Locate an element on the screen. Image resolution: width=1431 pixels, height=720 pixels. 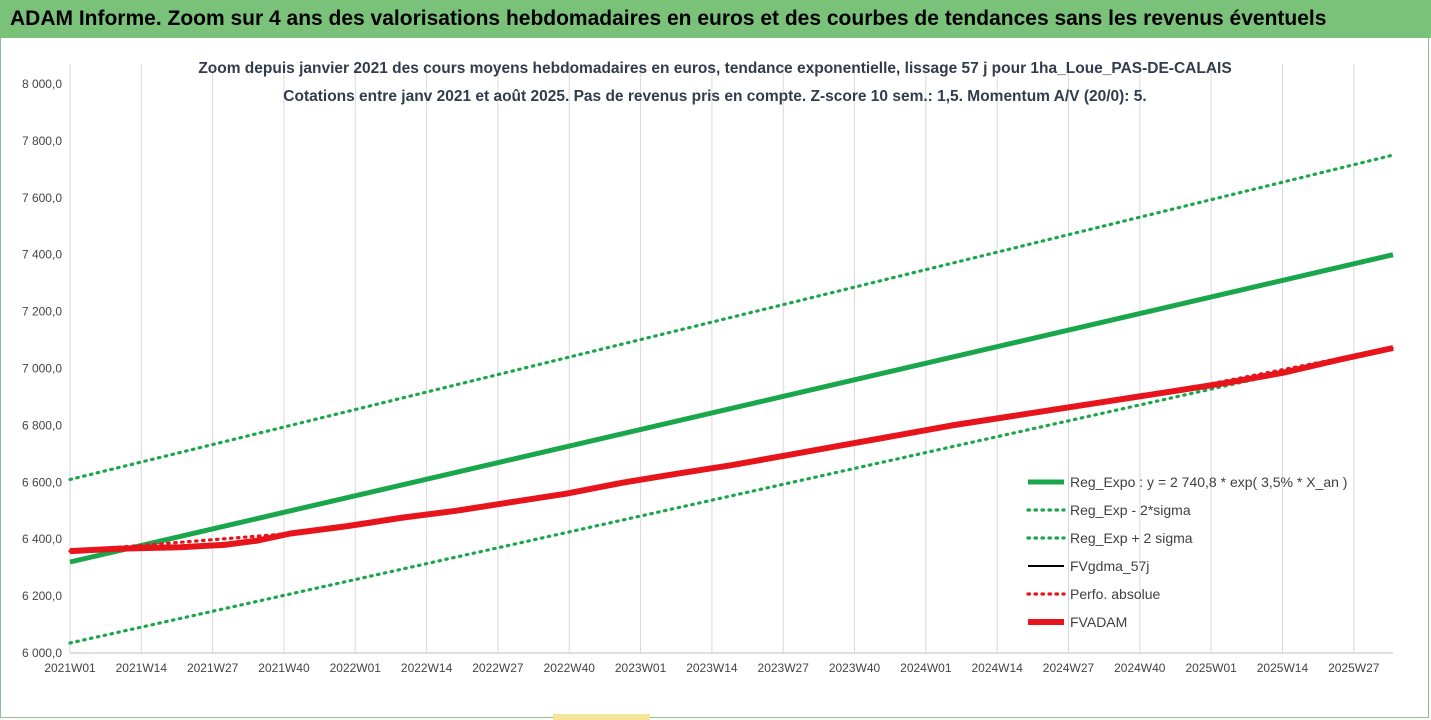
x-tick-label: 2025W14 is located at coordinates (1283, 668).